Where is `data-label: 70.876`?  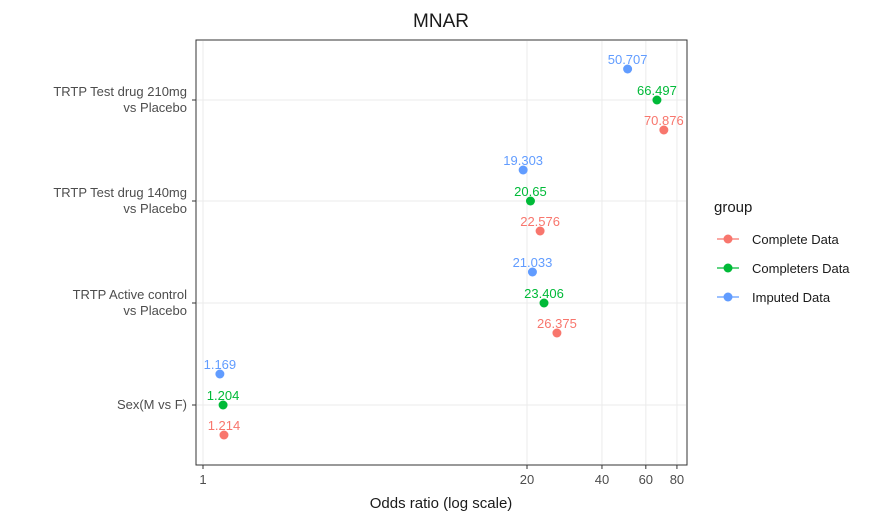
data-label: 70.876 is located at coordinates (664, 120).